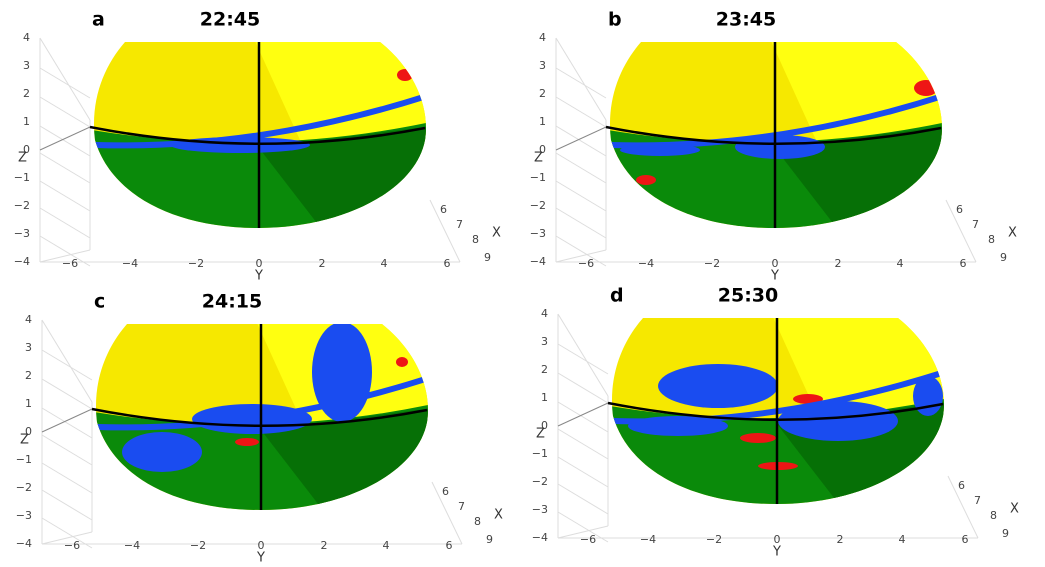 The width and height of the screenshot is (1045, 567). Describe the element at coordinates (838, 421) in the screenshot. I see `blue-patch` at that location.